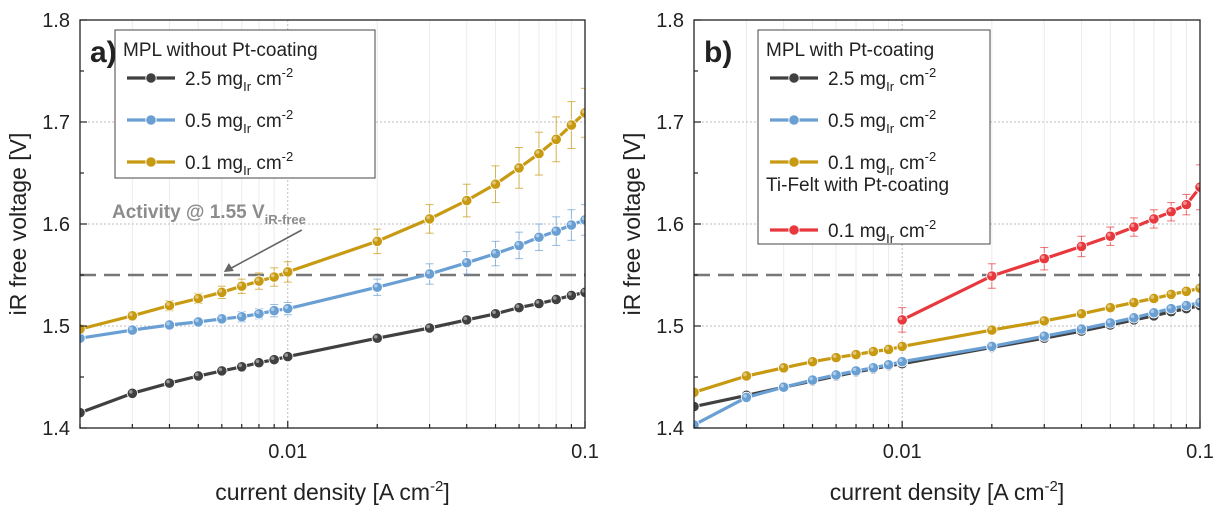  I want to click on x-axis-label: current density [A cm-2], so click(332, 491).